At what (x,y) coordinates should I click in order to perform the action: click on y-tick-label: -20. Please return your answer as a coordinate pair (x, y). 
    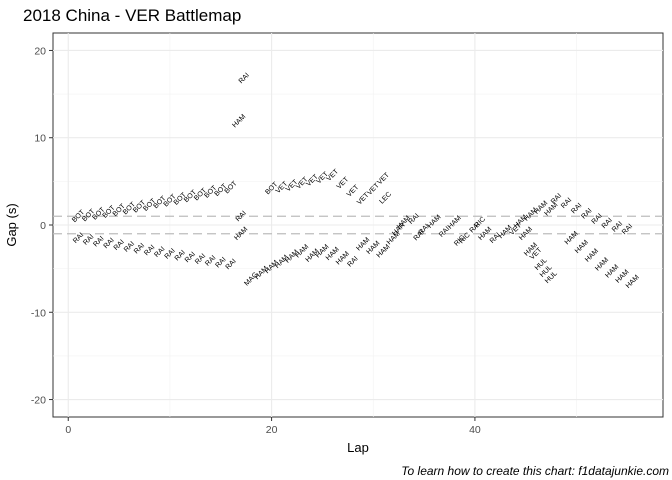
    Looking at the image, I should click on (38, 401).